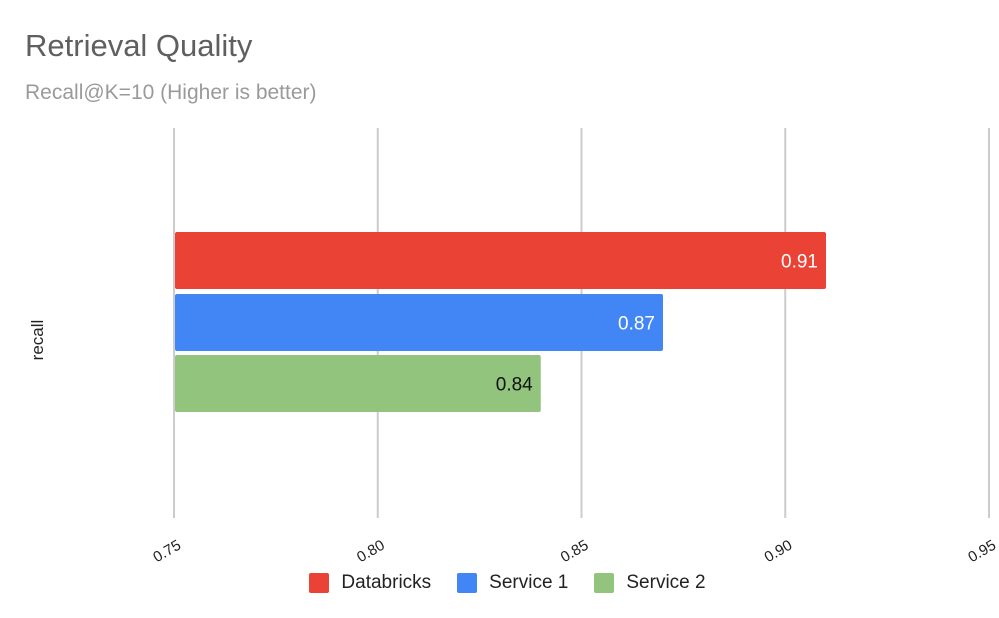  I want to click on x-tick-label: 0.80, so click(371, 551).